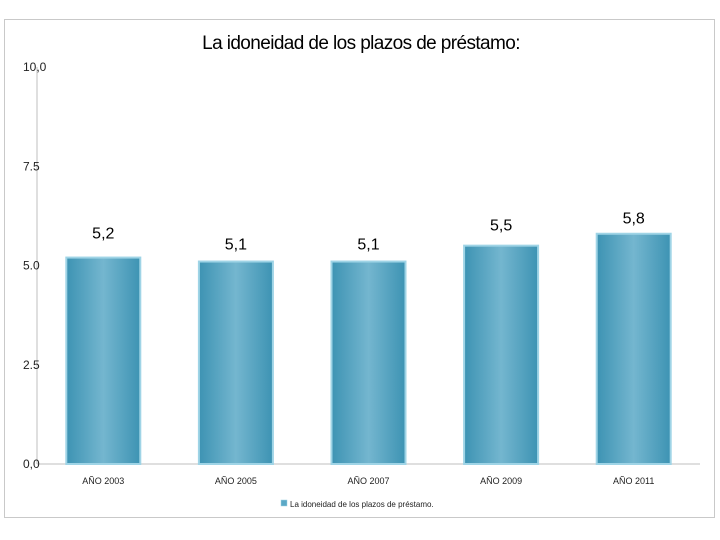  I want to click on chart-title: La idoneidad de los plazos de préstamo:, so click(361, 43).